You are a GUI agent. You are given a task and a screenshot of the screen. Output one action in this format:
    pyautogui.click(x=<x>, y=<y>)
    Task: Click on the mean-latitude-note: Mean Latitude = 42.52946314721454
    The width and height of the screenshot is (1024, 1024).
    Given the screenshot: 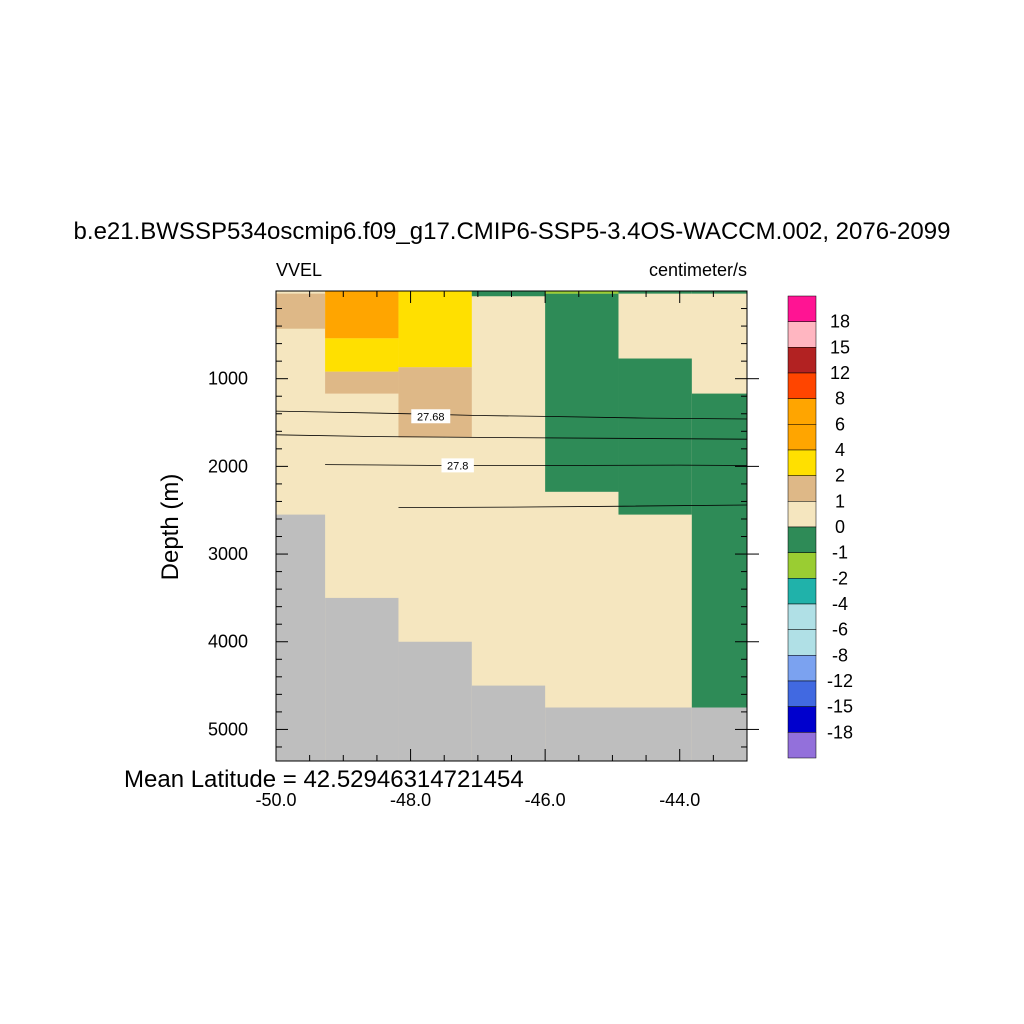 What is the action you would take?
    pyautogui.click(x=324, y=779)
    